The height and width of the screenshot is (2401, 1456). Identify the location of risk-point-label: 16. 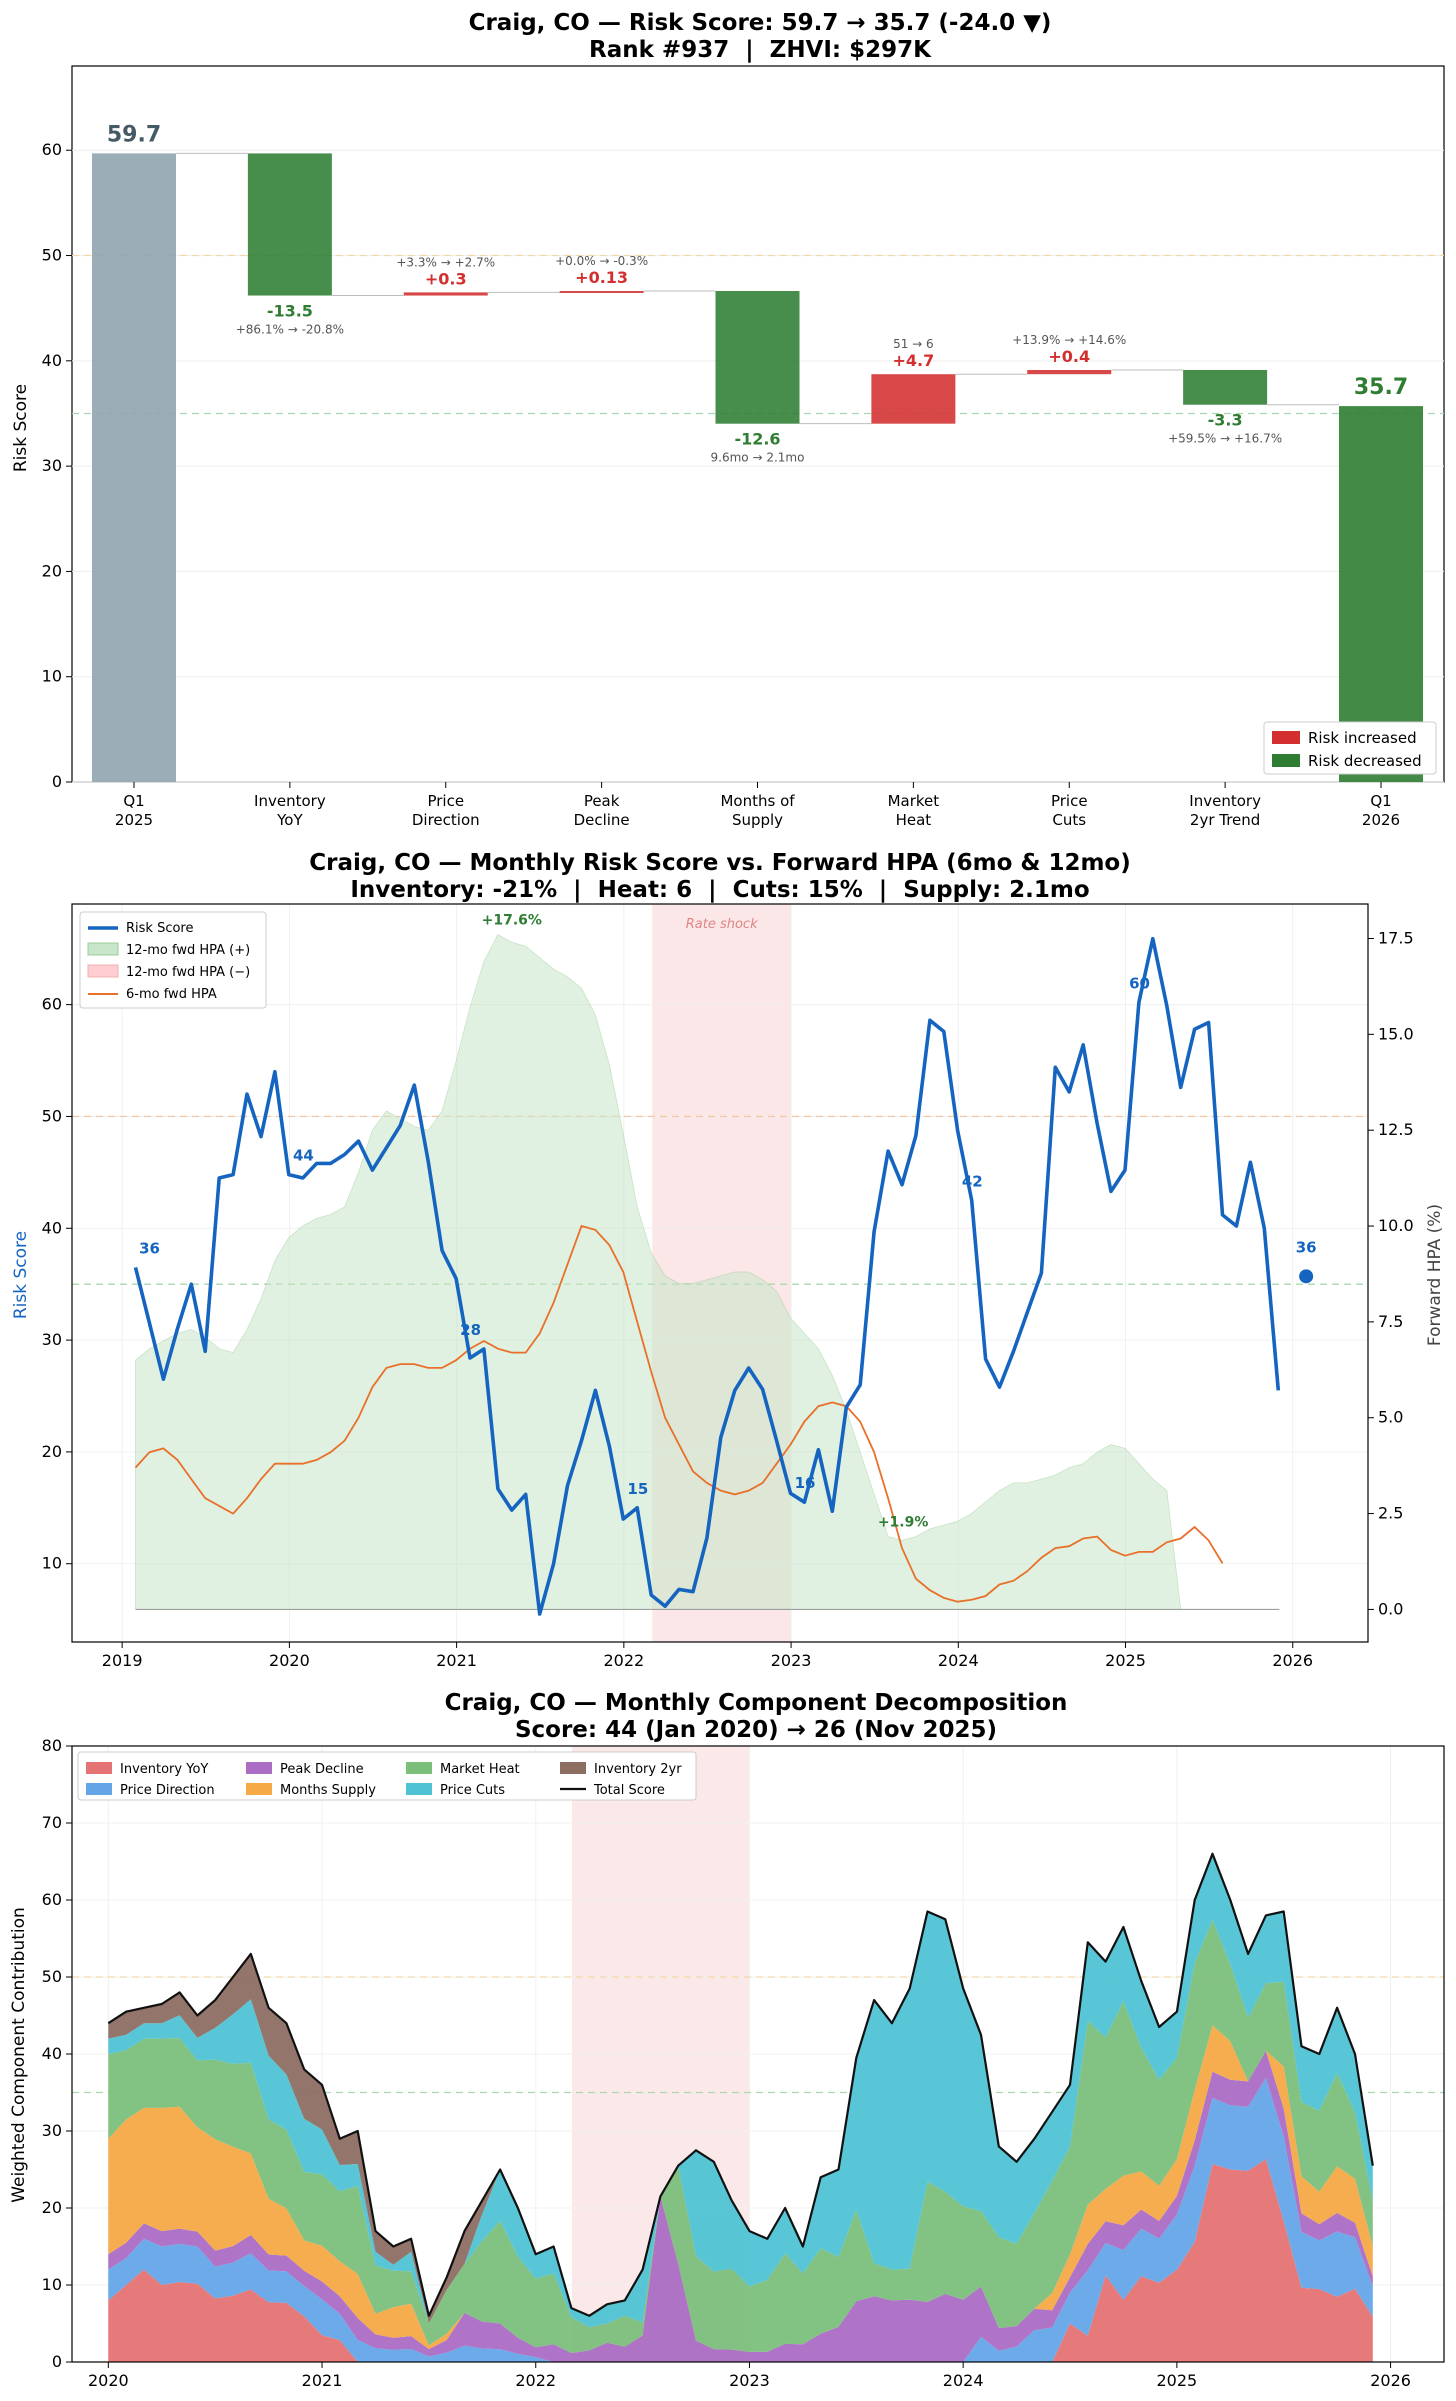
(805, 1483).